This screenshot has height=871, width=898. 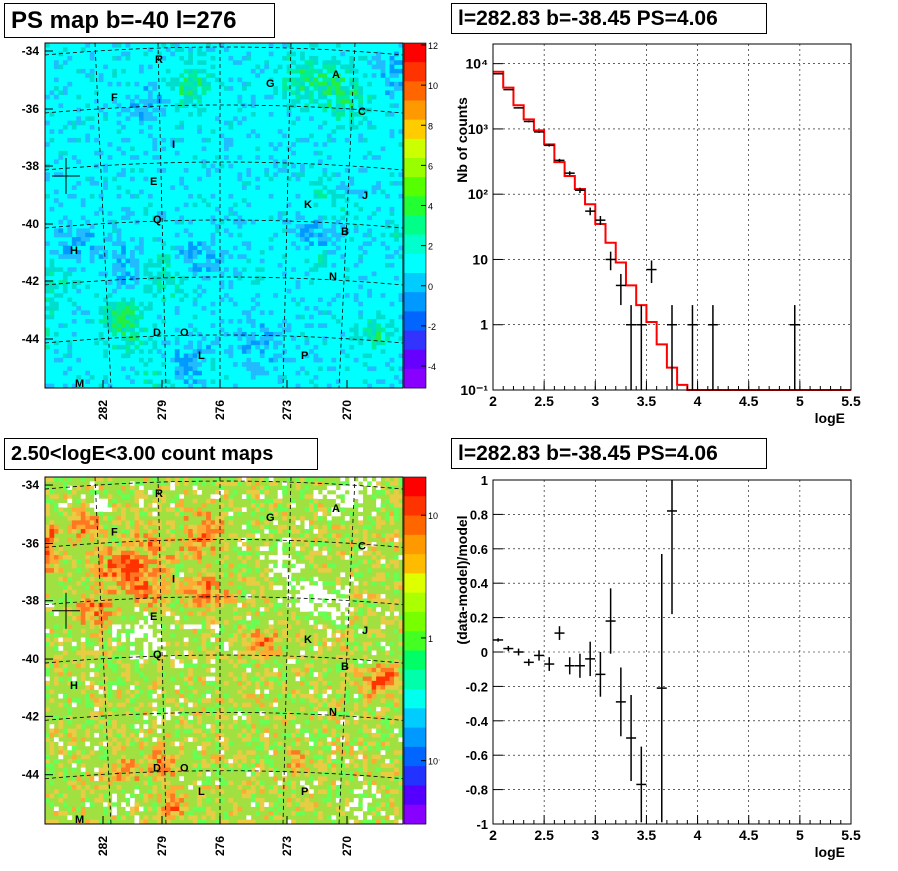 What do you see at coordinates (595, 401) in the screenshot?
I see `x-tick-label: 3` at bounding box center [595, 401].